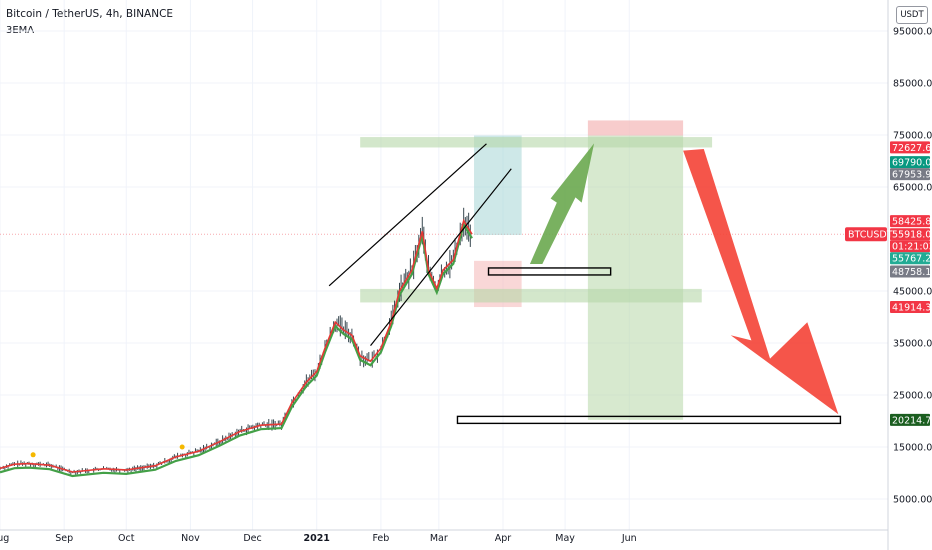 This screenshot has height=550, width=932. Describe the element at coordinates (912, 292) in the screenshot. I see `price-axis-label: 45000.00` at that location.